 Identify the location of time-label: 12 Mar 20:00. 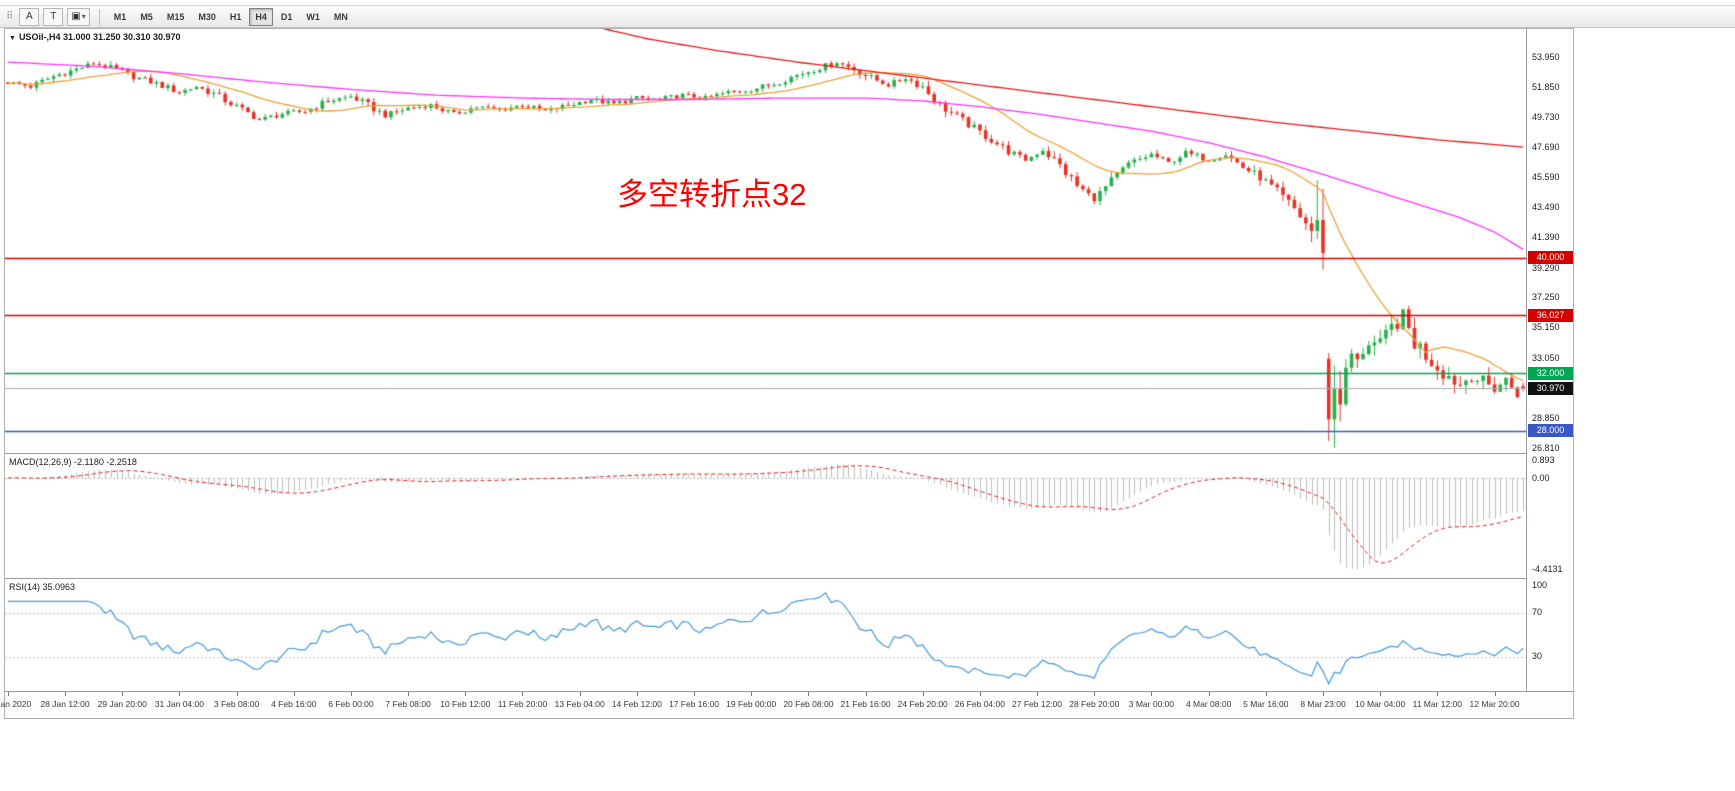
(1494, 704).